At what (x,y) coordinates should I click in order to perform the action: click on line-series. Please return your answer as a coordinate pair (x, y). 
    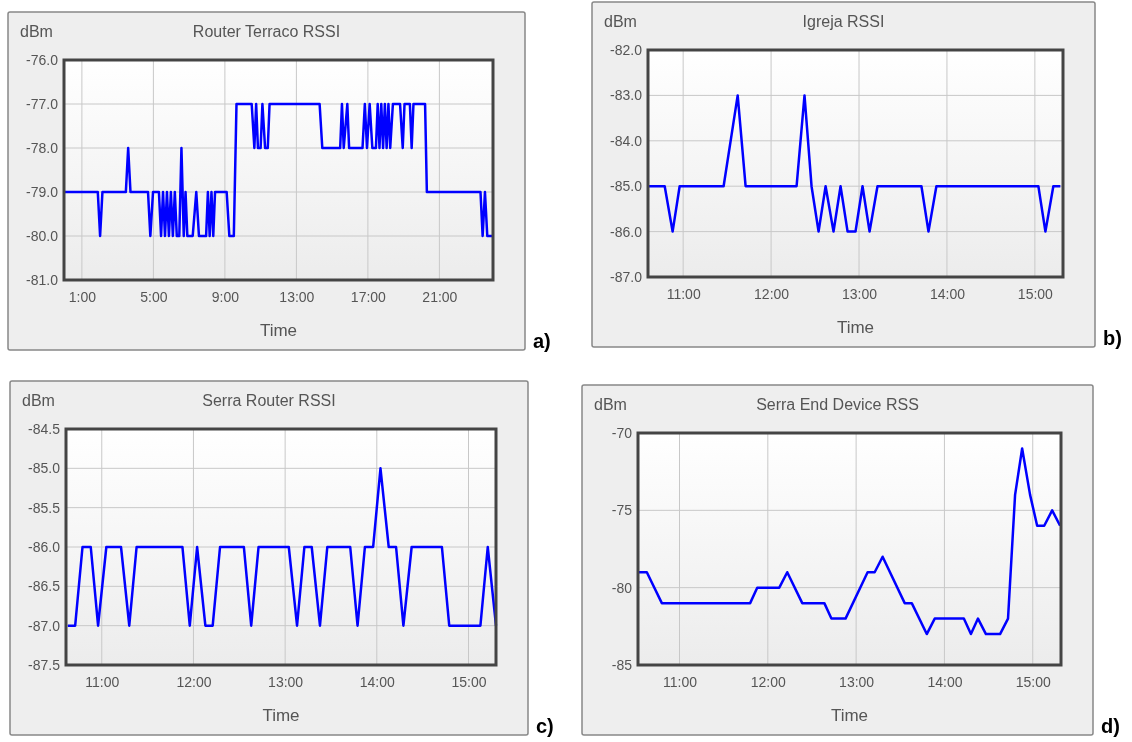
    Looking at the image, I should click on (849, 541).